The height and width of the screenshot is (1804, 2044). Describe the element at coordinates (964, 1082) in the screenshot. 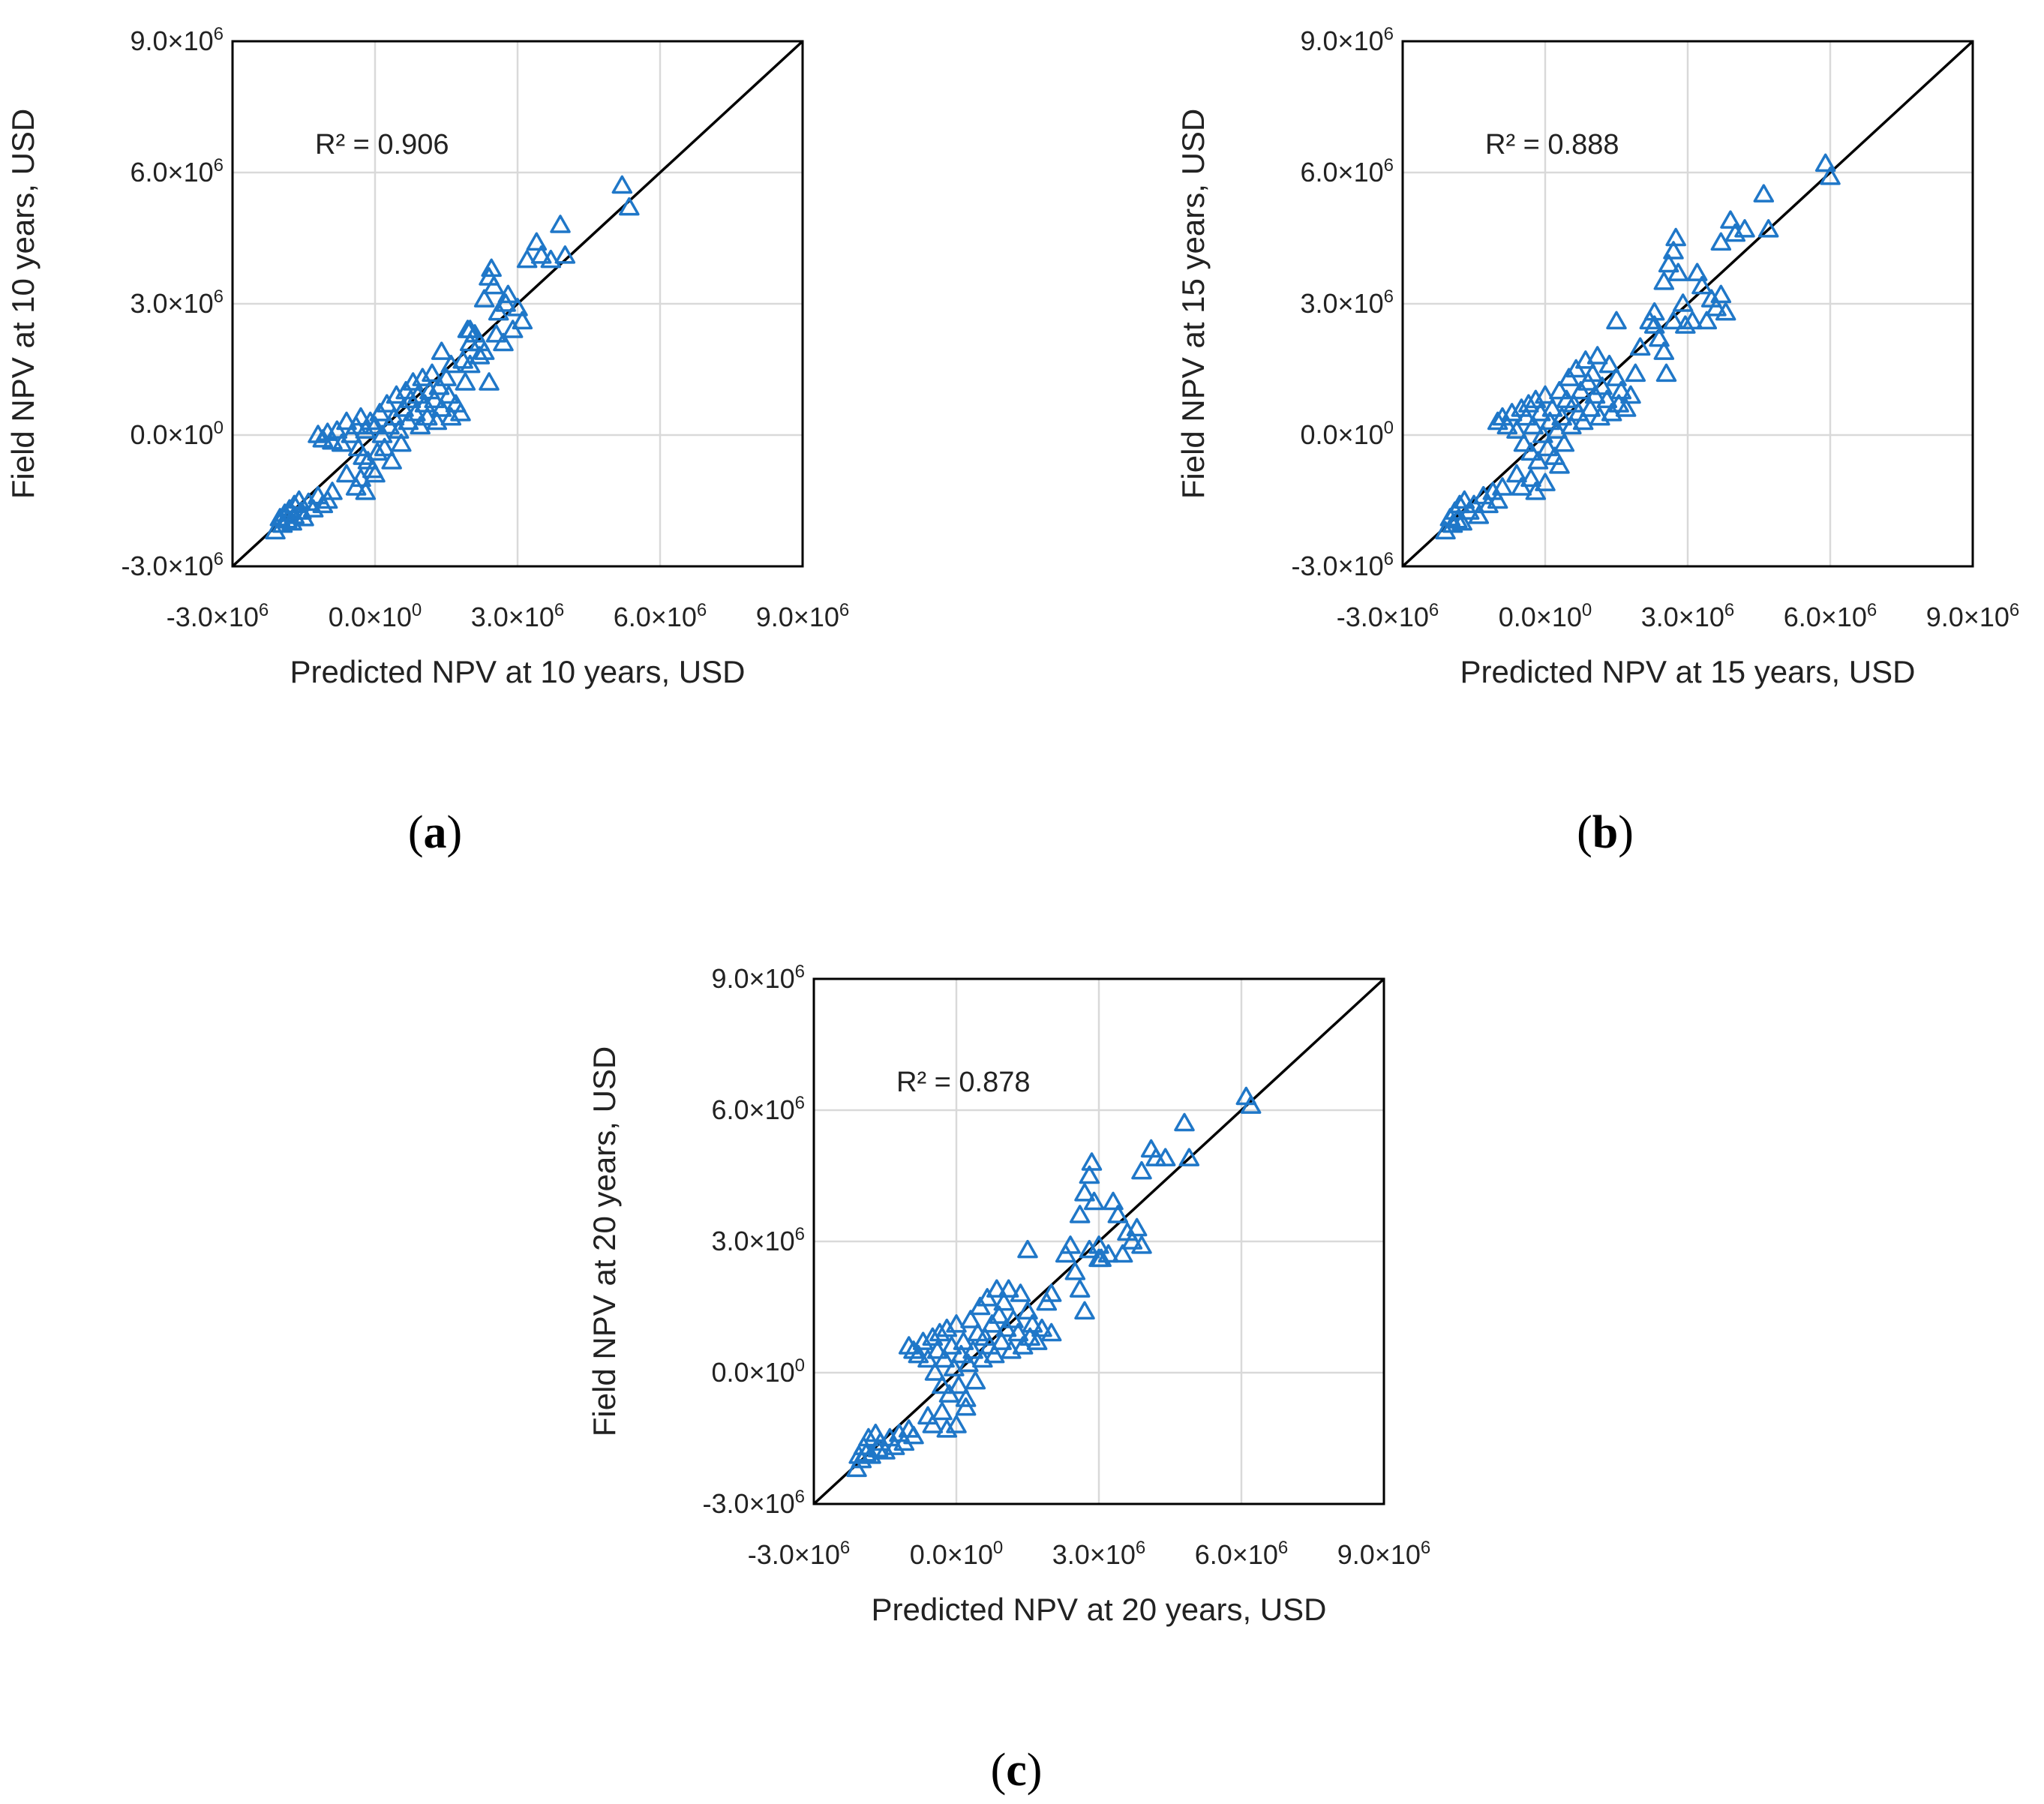

I see `r-squared-annotation: R² = 0.878` at that location.